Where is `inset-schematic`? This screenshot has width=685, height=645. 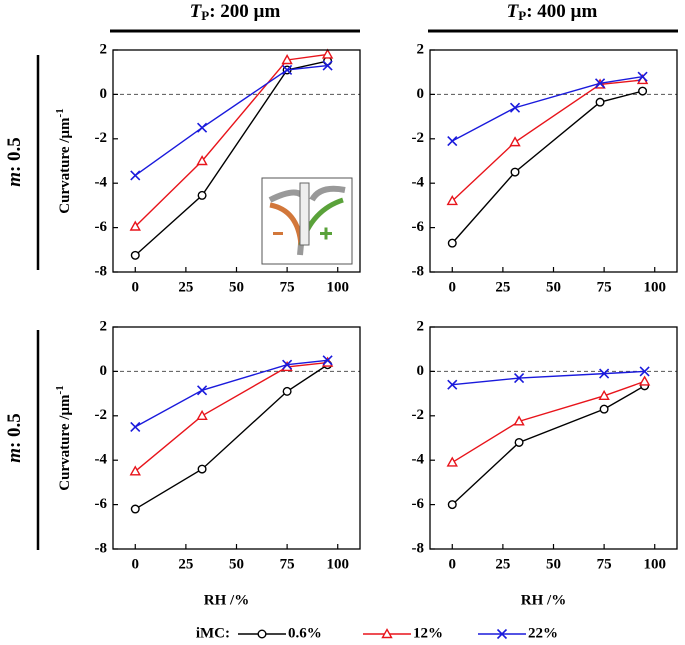
inset-schematic is located at coordinates (307, 221).